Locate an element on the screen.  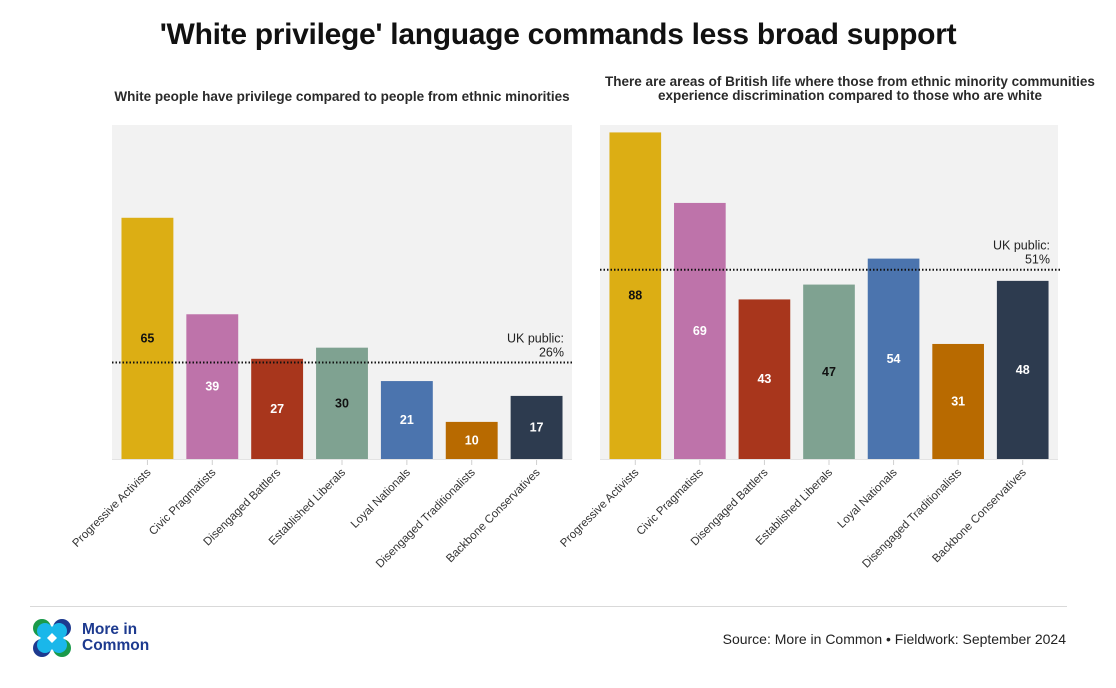
left-data-label: 39 is located at coordinates (212, 387).